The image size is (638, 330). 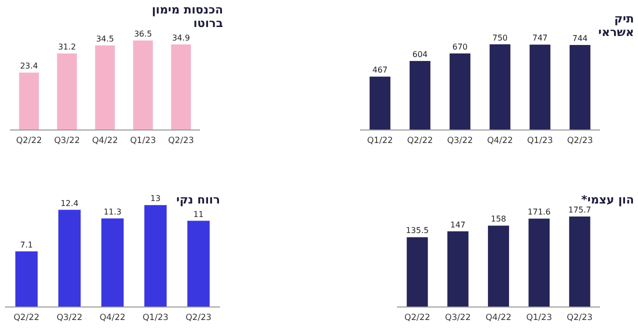 I want to click on data-label: 11.3, so click(x=113, y=211).